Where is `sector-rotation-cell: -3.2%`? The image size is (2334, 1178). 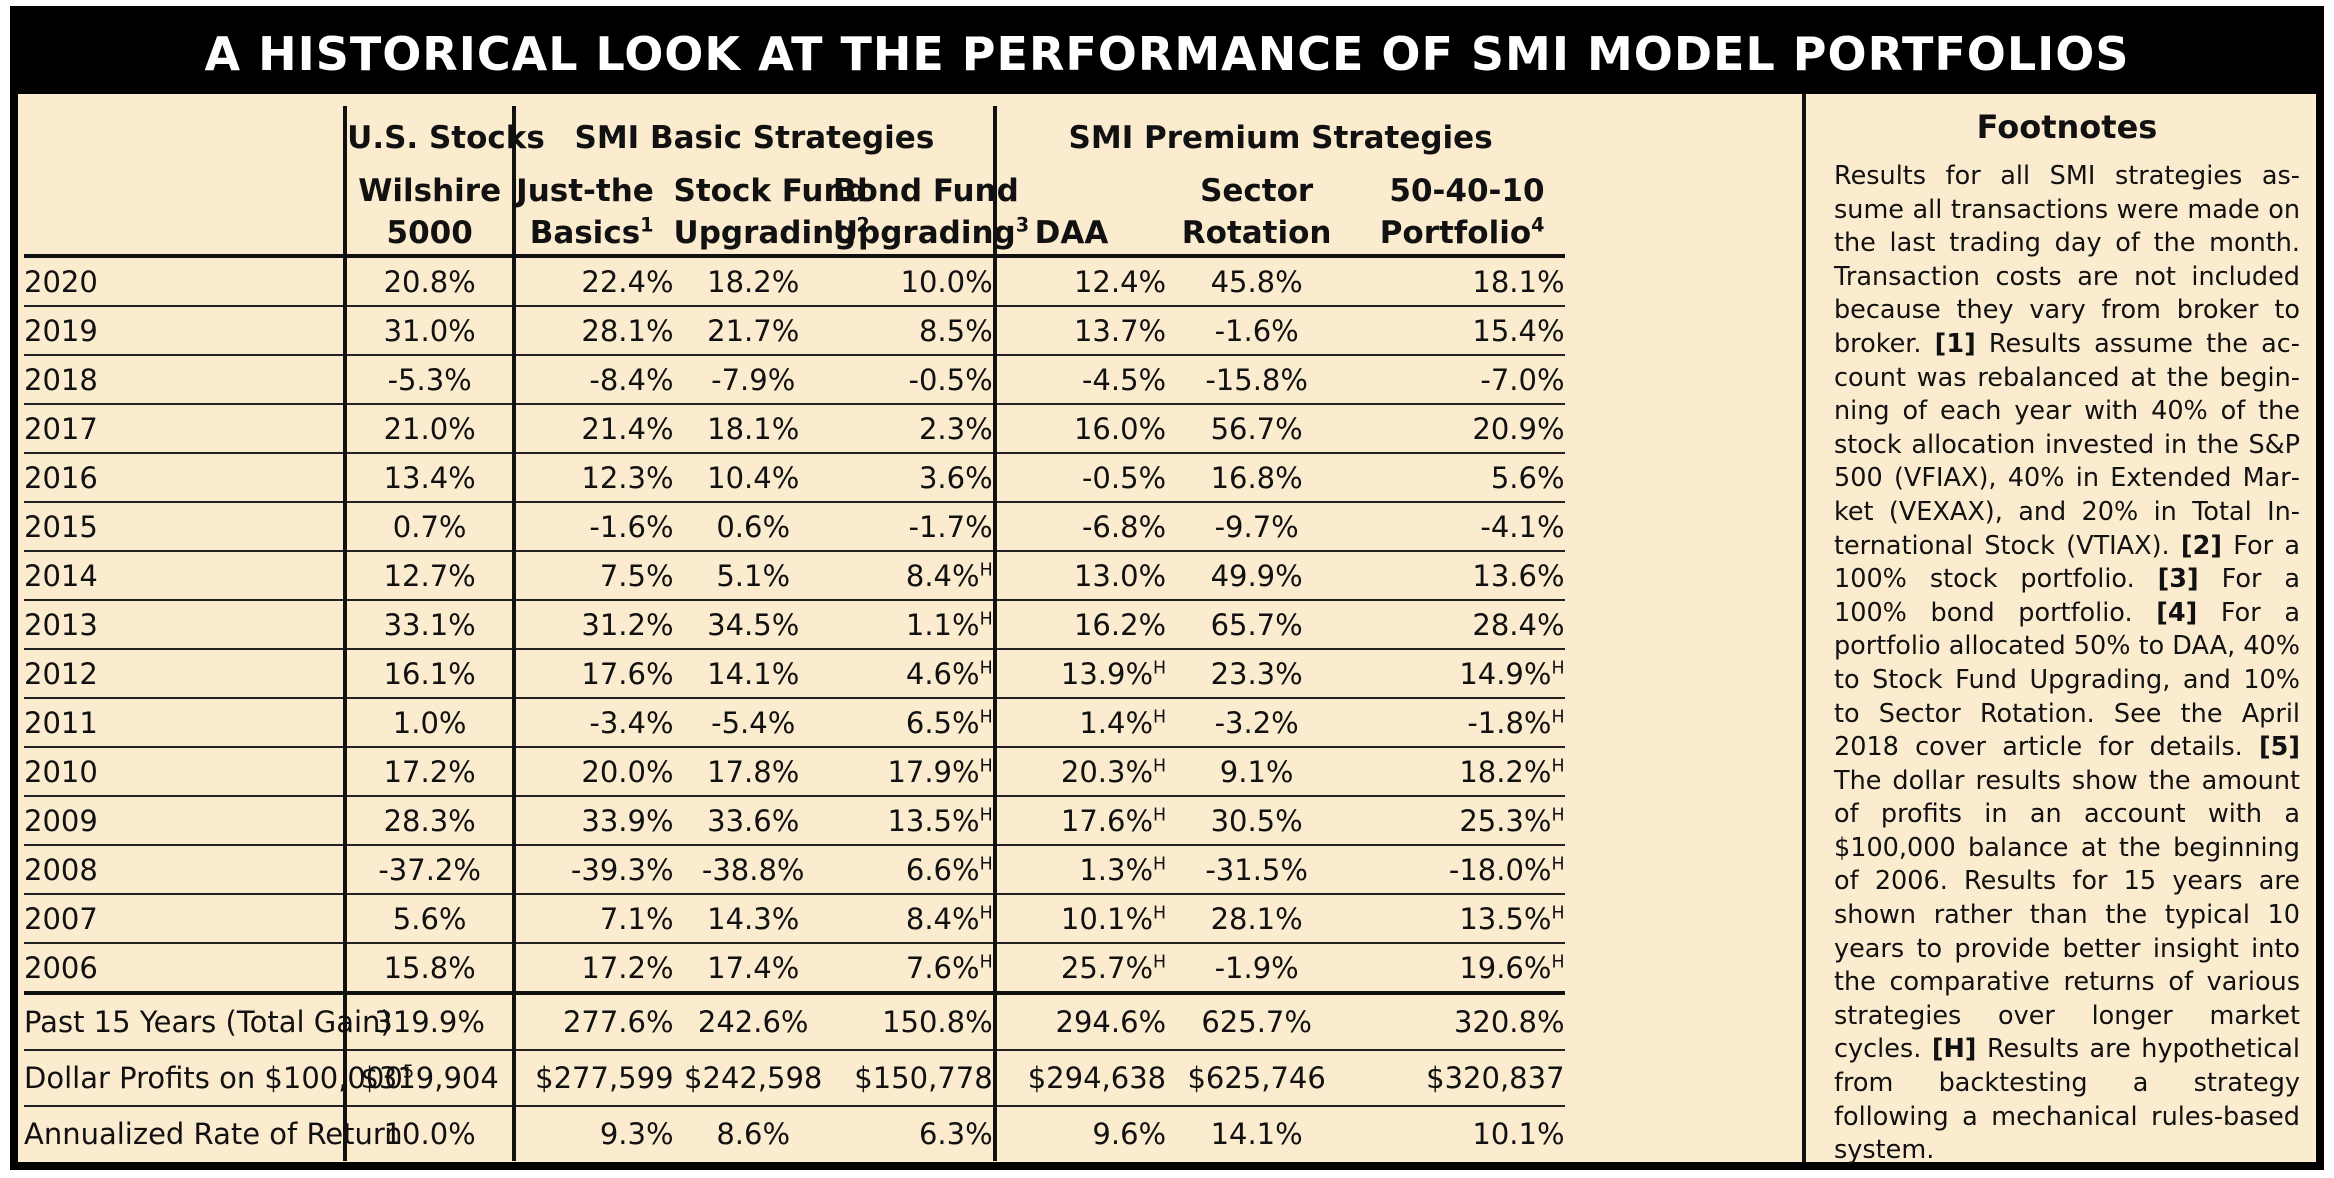
sector-rotation-cell: -3.2% is located at coordinates (1257, 723).